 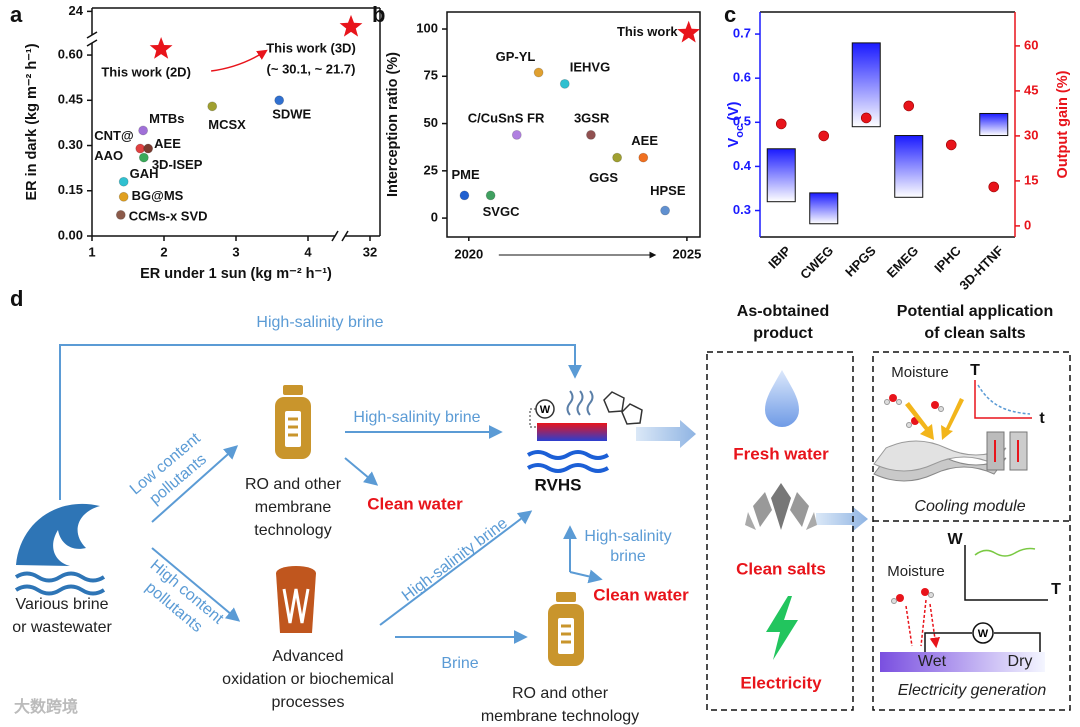 What do you see at coordinates (239, 60) in the screenshot?
I see `annotation-arrow` at bounding box center [239, 60].